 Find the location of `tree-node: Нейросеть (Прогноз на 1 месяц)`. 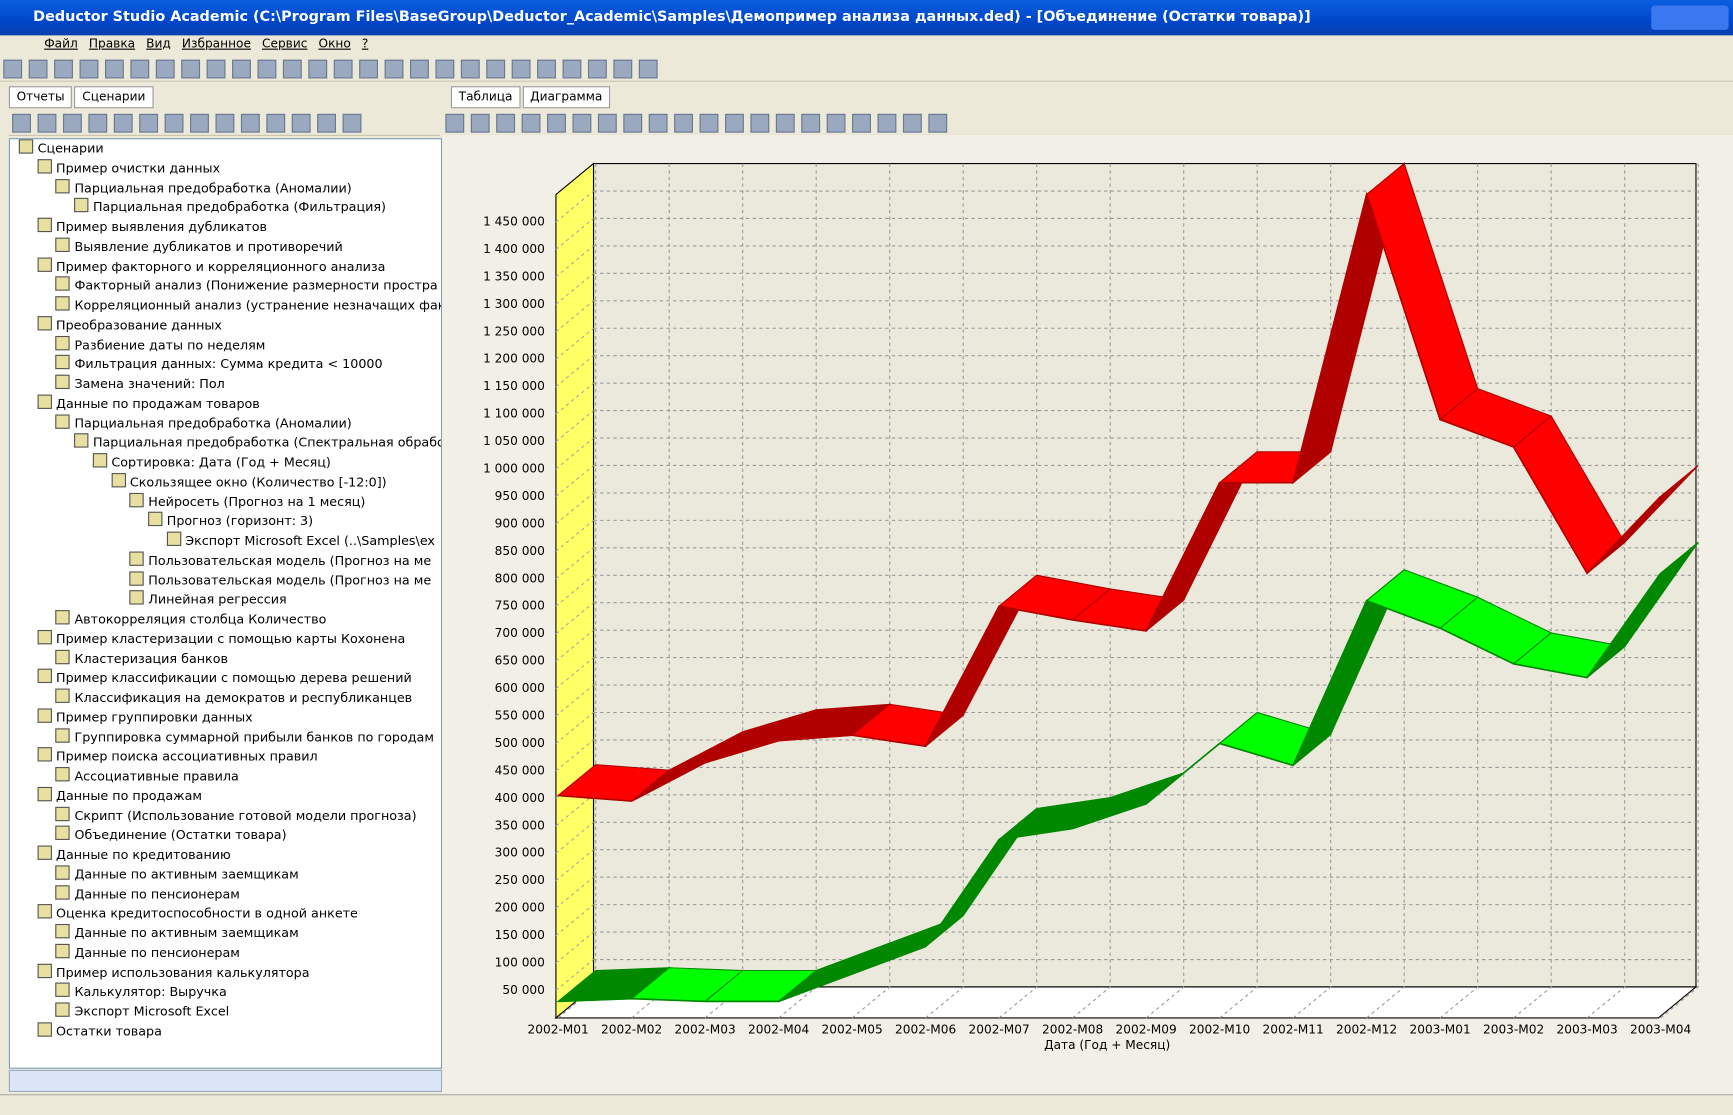

tree-node: Нейросеть (Прогноз на 1 месяц) is located at coordinates (247, 501).